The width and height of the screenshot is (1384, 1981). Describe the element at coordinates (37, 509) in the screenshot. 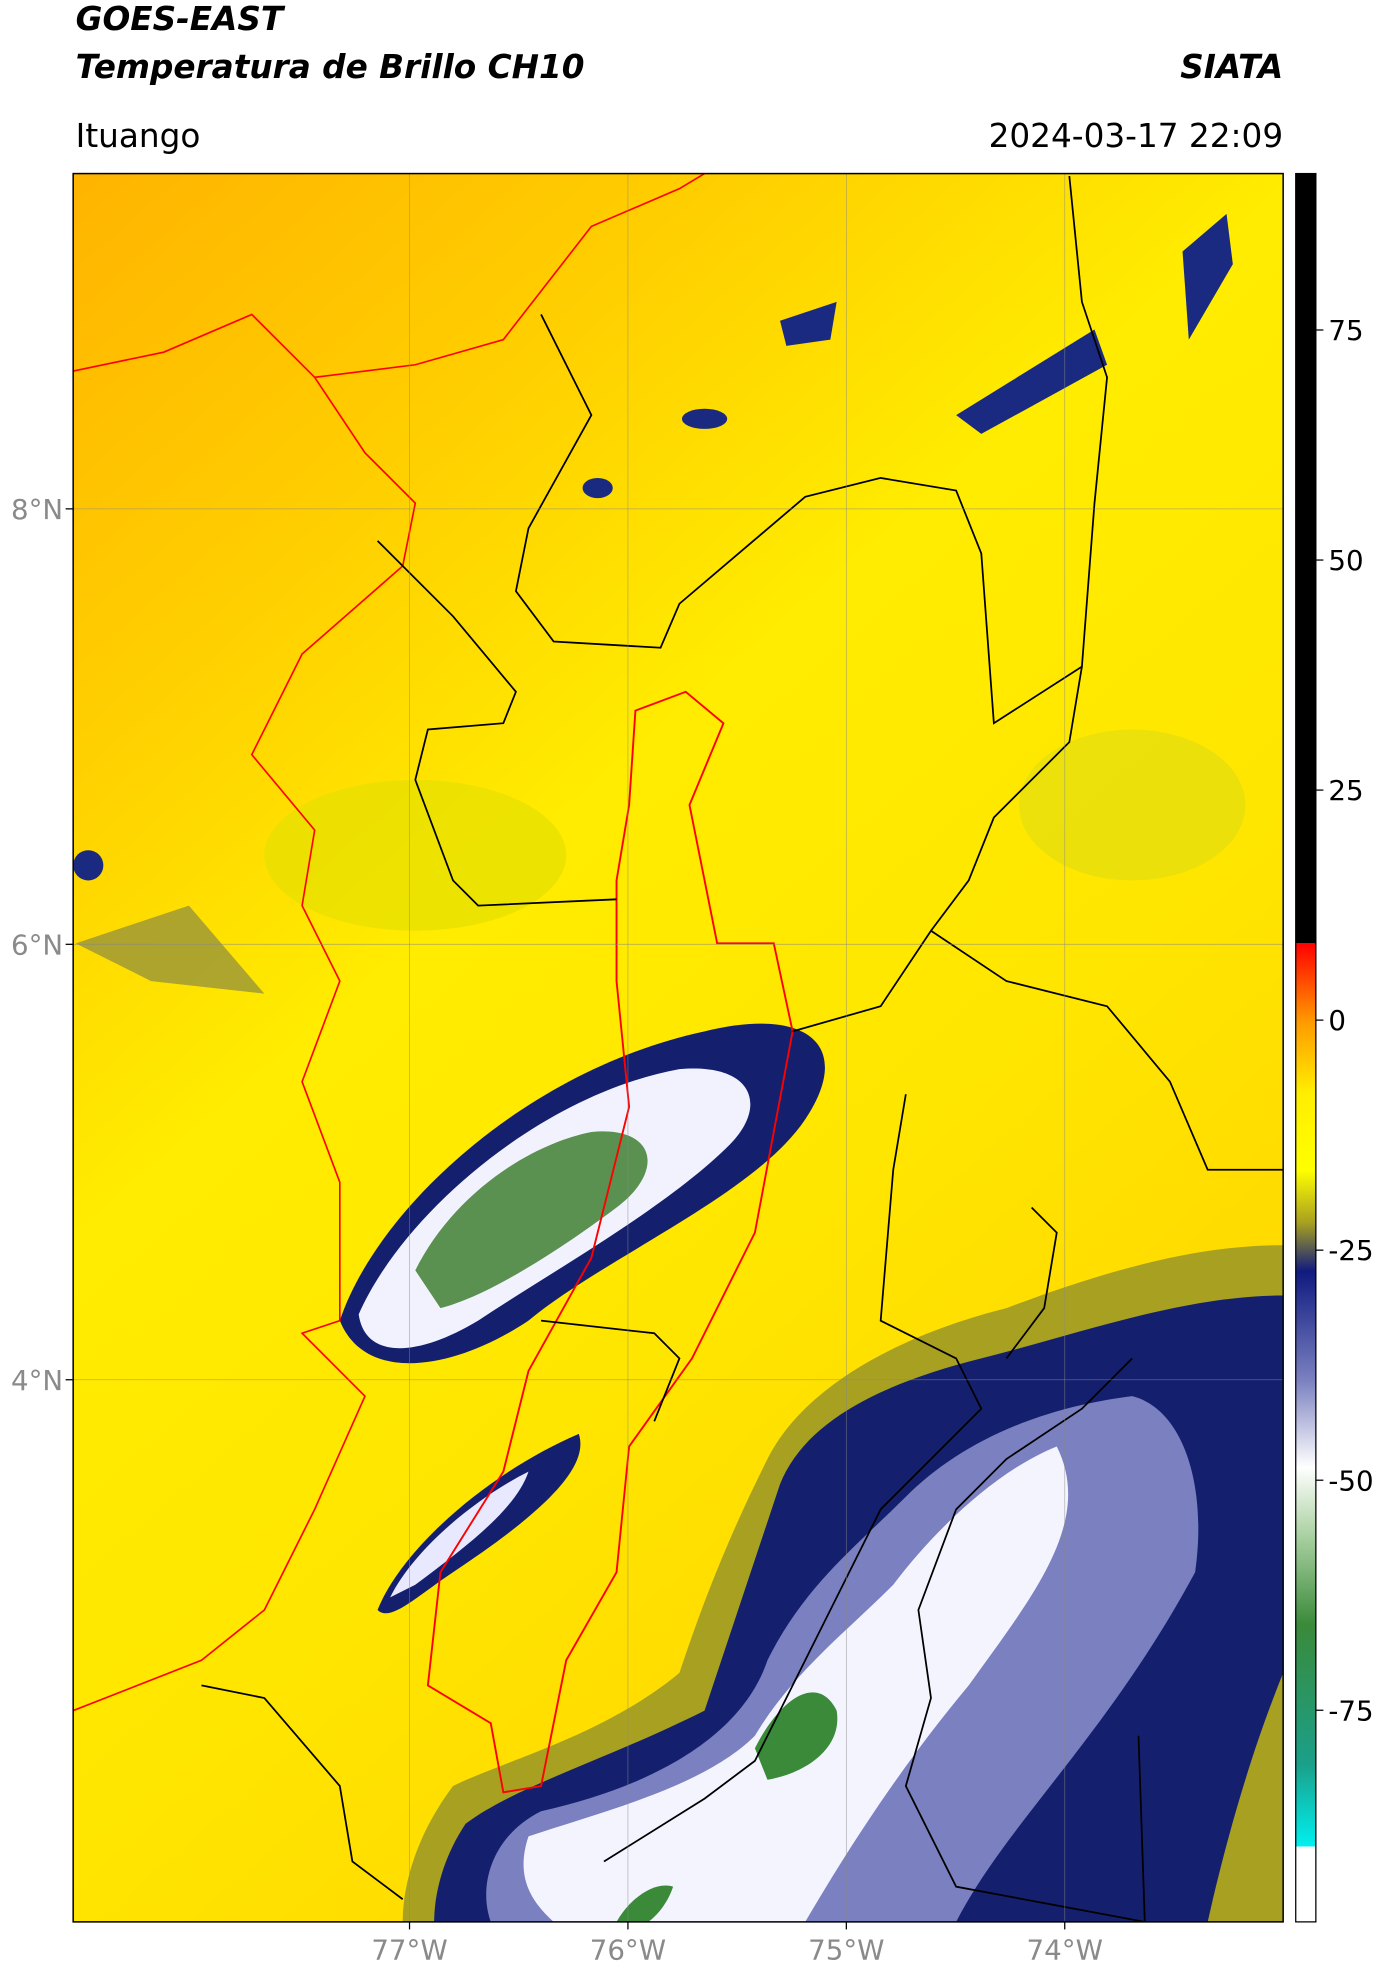

I see `y-tick-label: 8°N` at that location.